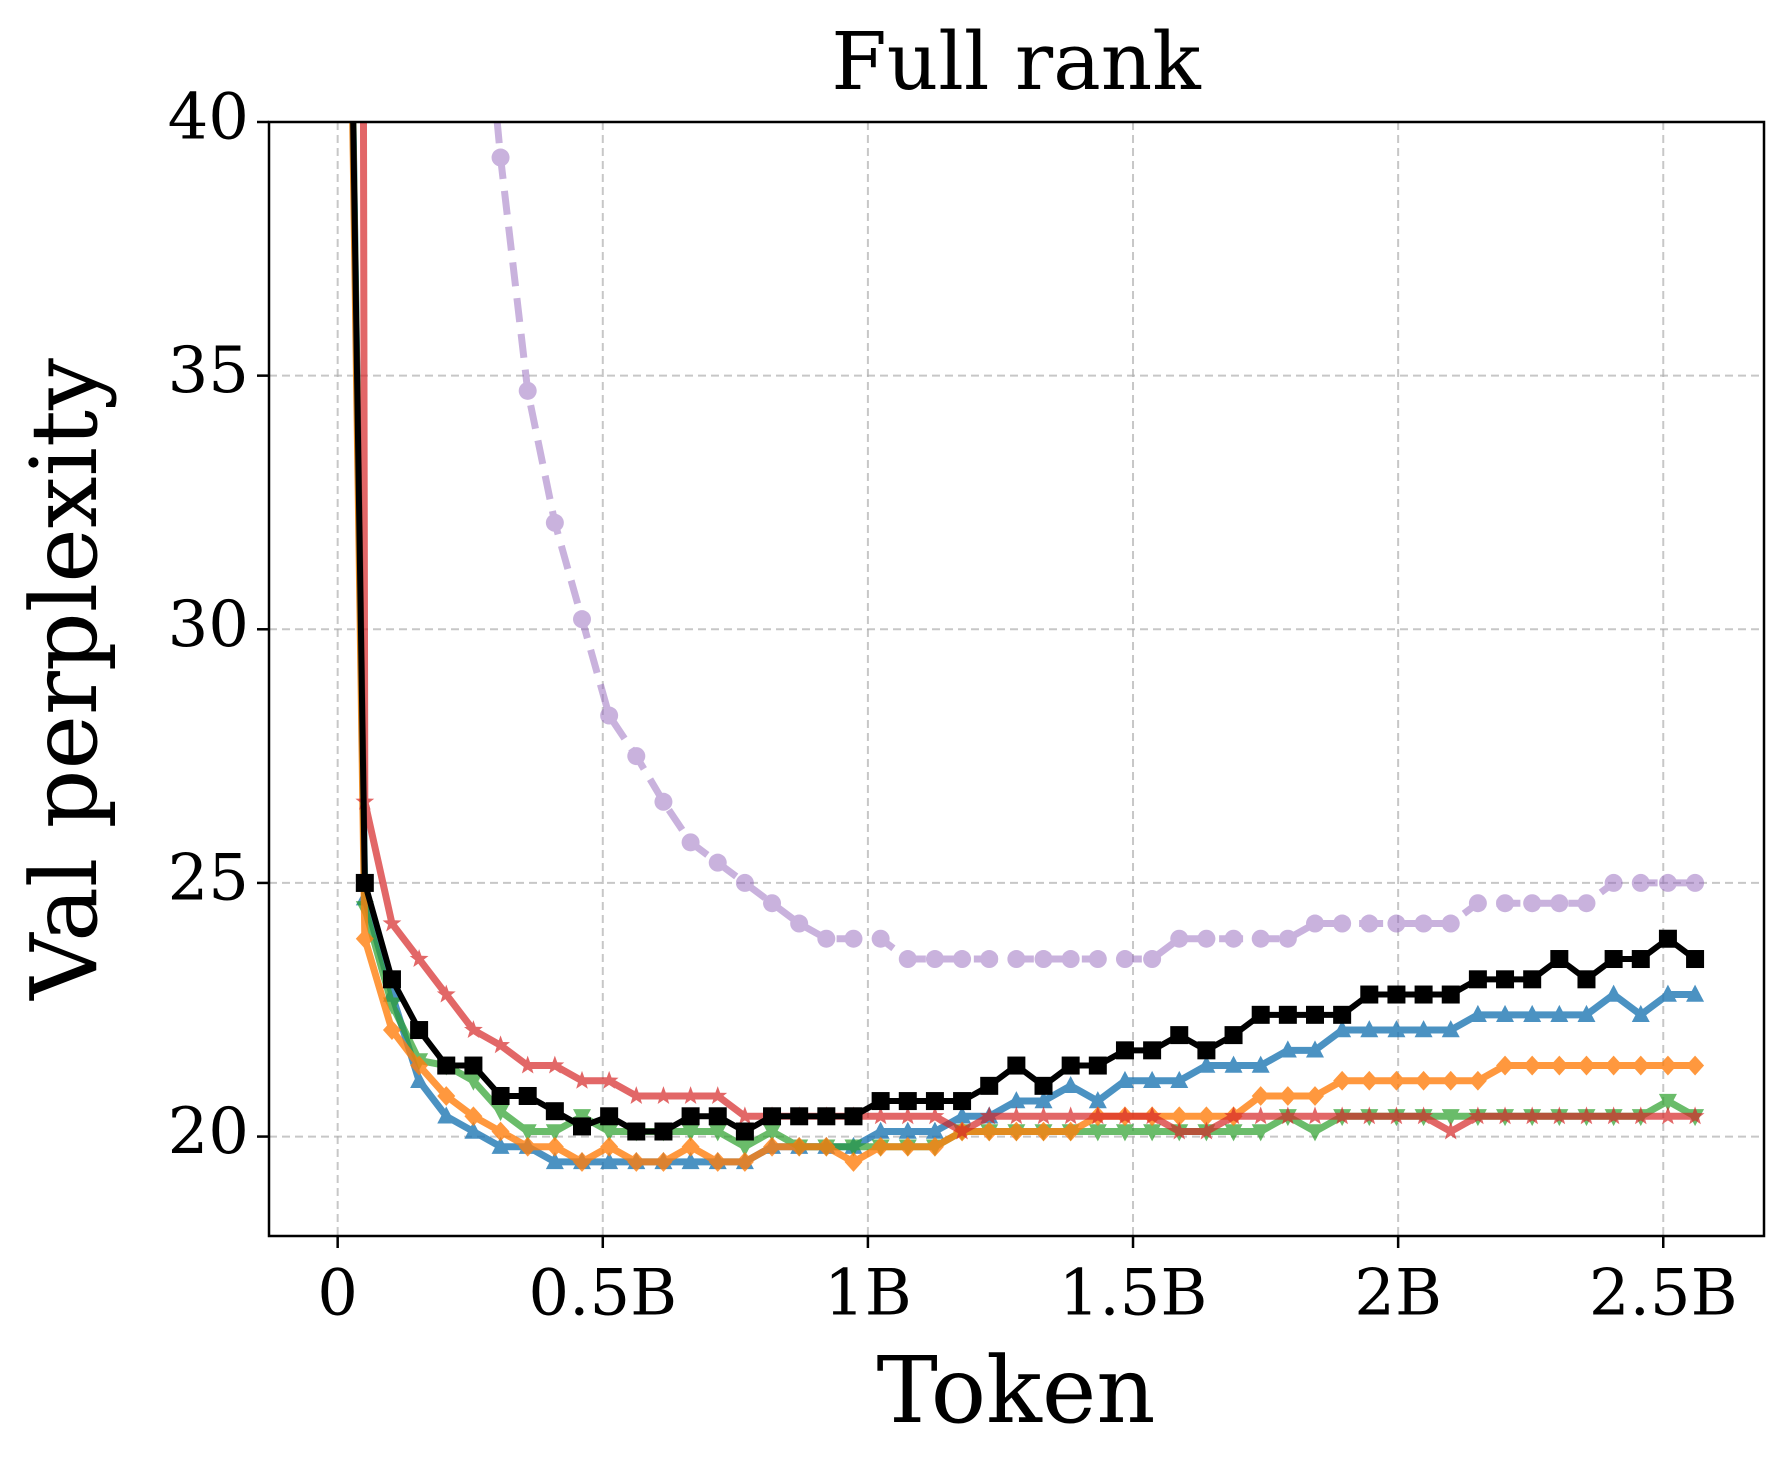  Describe the element at coordinates (1398, 1294) in the screenshot. I see `x-tick-label: 2B` at that location.